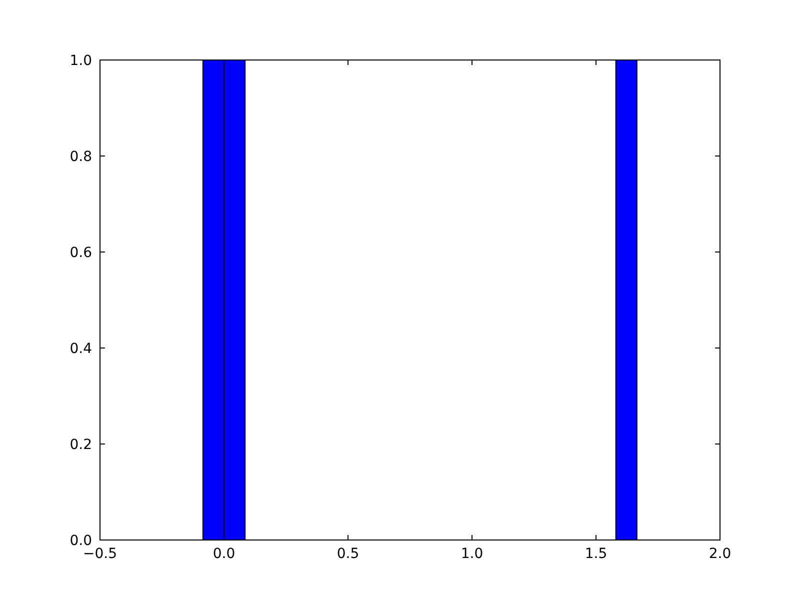  I want to click on y-tick-label: 1.0, so click(81, 60).